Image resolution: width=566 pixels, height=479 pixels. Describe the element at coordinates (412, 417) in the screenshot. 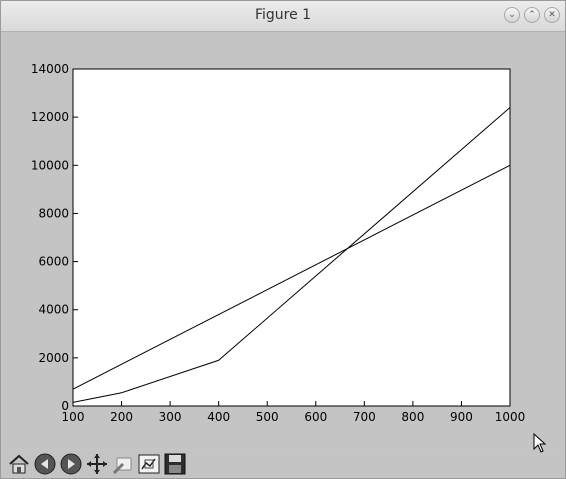

I see `x-tick-label: 800` at that location.